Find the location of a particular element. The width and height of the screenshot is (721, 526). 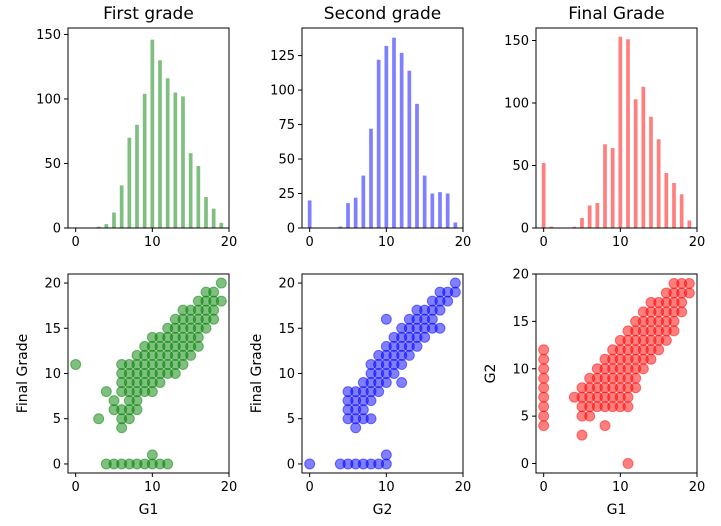

panel-second-grade-histogram: 0 10 20 0 25 50 75 100 125 Second grade is located at coordinates (370, 127).